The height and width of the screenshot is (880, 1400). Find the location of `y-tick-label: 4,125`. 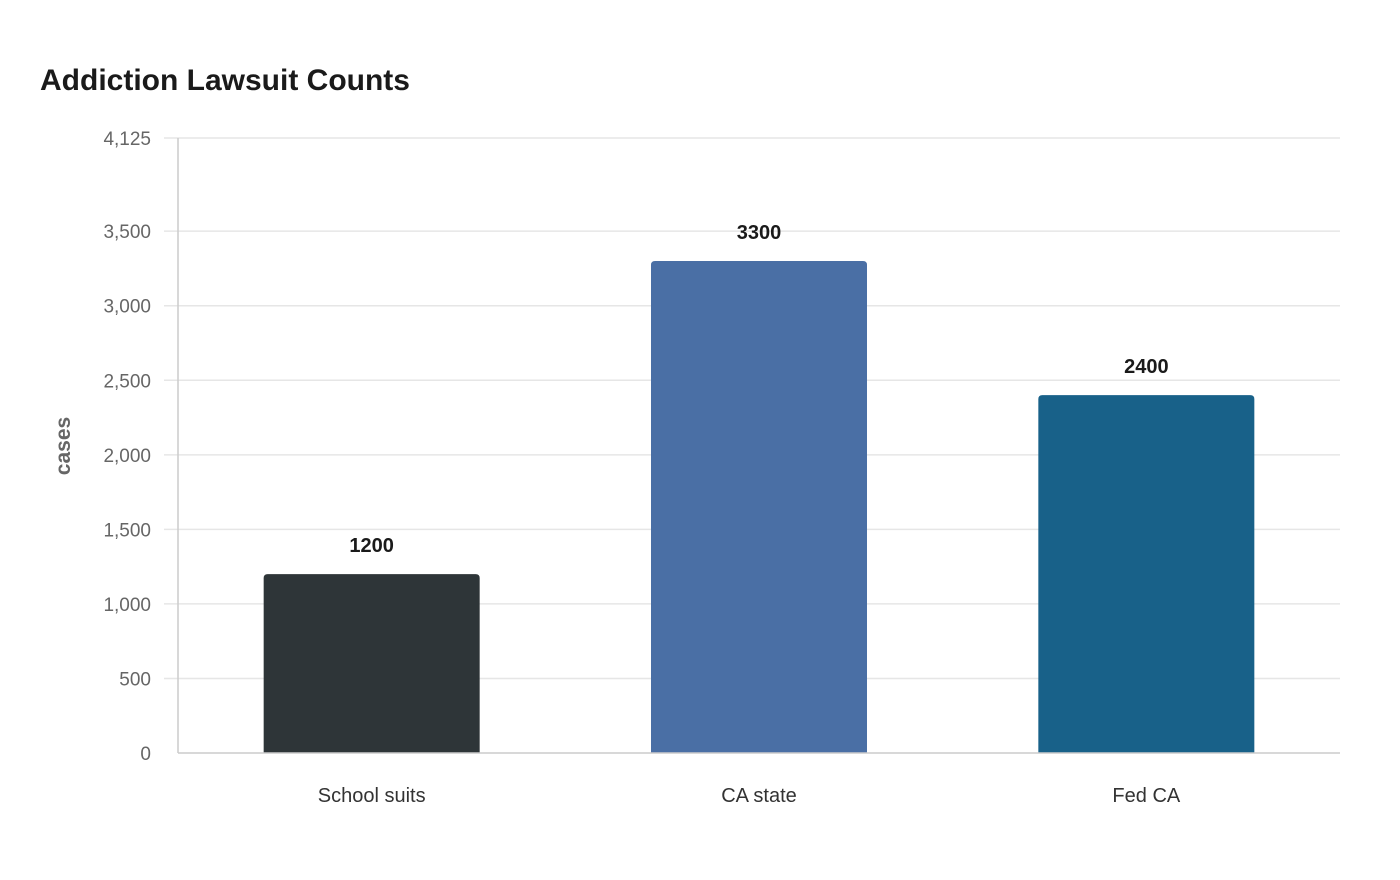

y-tick-label: 4,125 is located at coordinates (127, 139).